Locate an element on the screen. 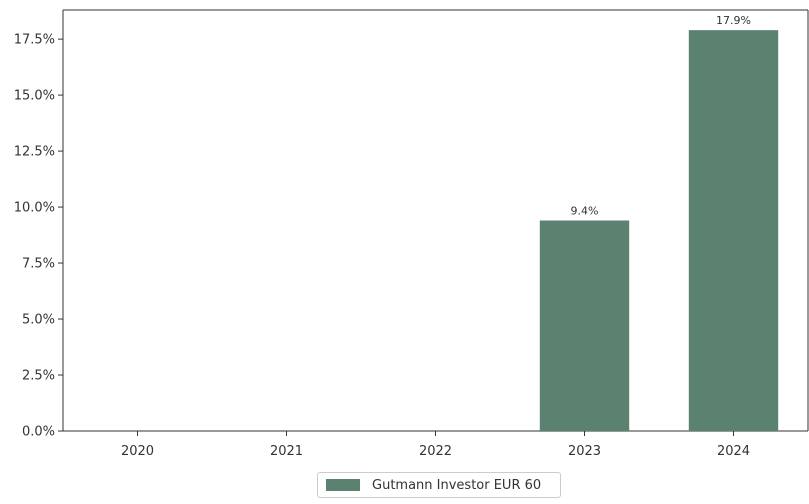  y-tick-label: 10.0% is located at coordinates (34, 208).